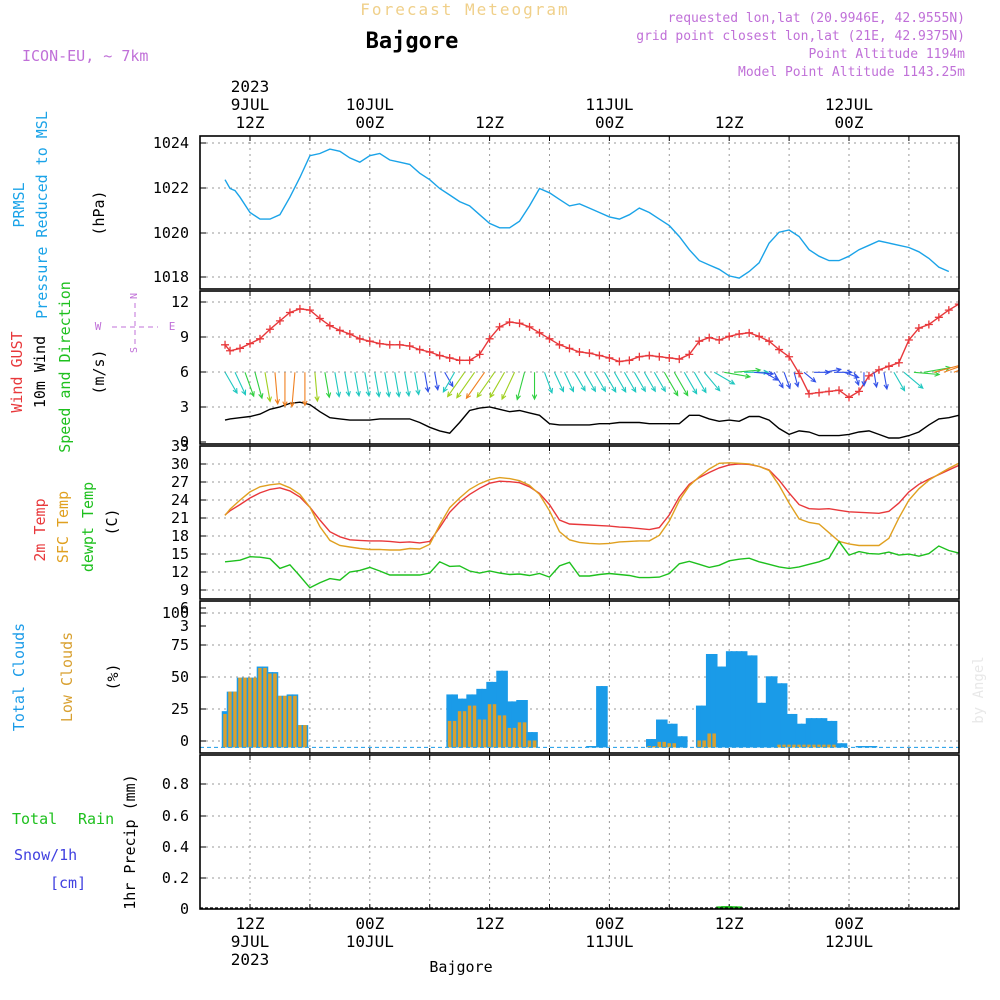 This screenshot has height=1000, width=1000. Describe the element at coordinates (184, 626) in the screenshot. I see `y-tick-label: 3` at that location.